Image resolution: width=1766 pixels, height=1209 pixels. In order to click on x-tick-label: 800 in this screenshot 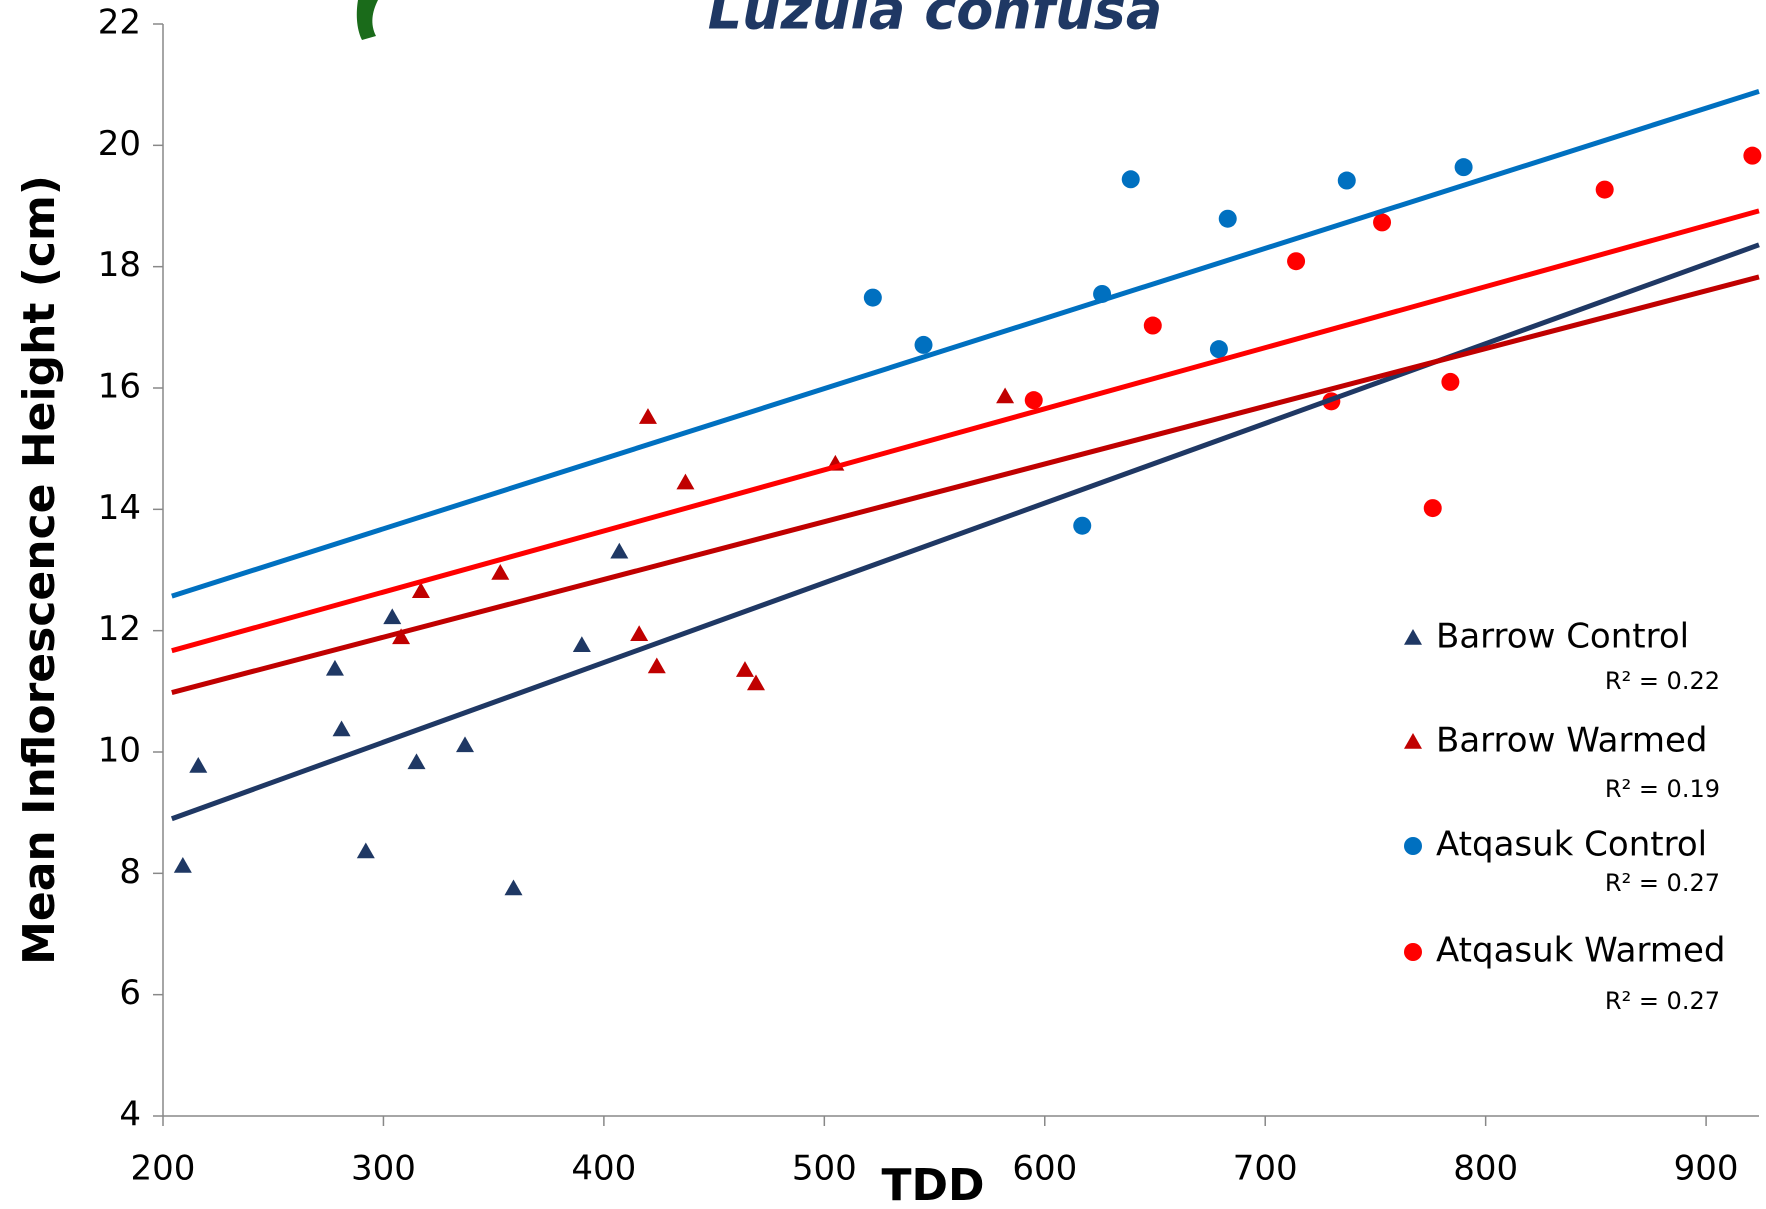, I will do `click(1485, 1169)`.